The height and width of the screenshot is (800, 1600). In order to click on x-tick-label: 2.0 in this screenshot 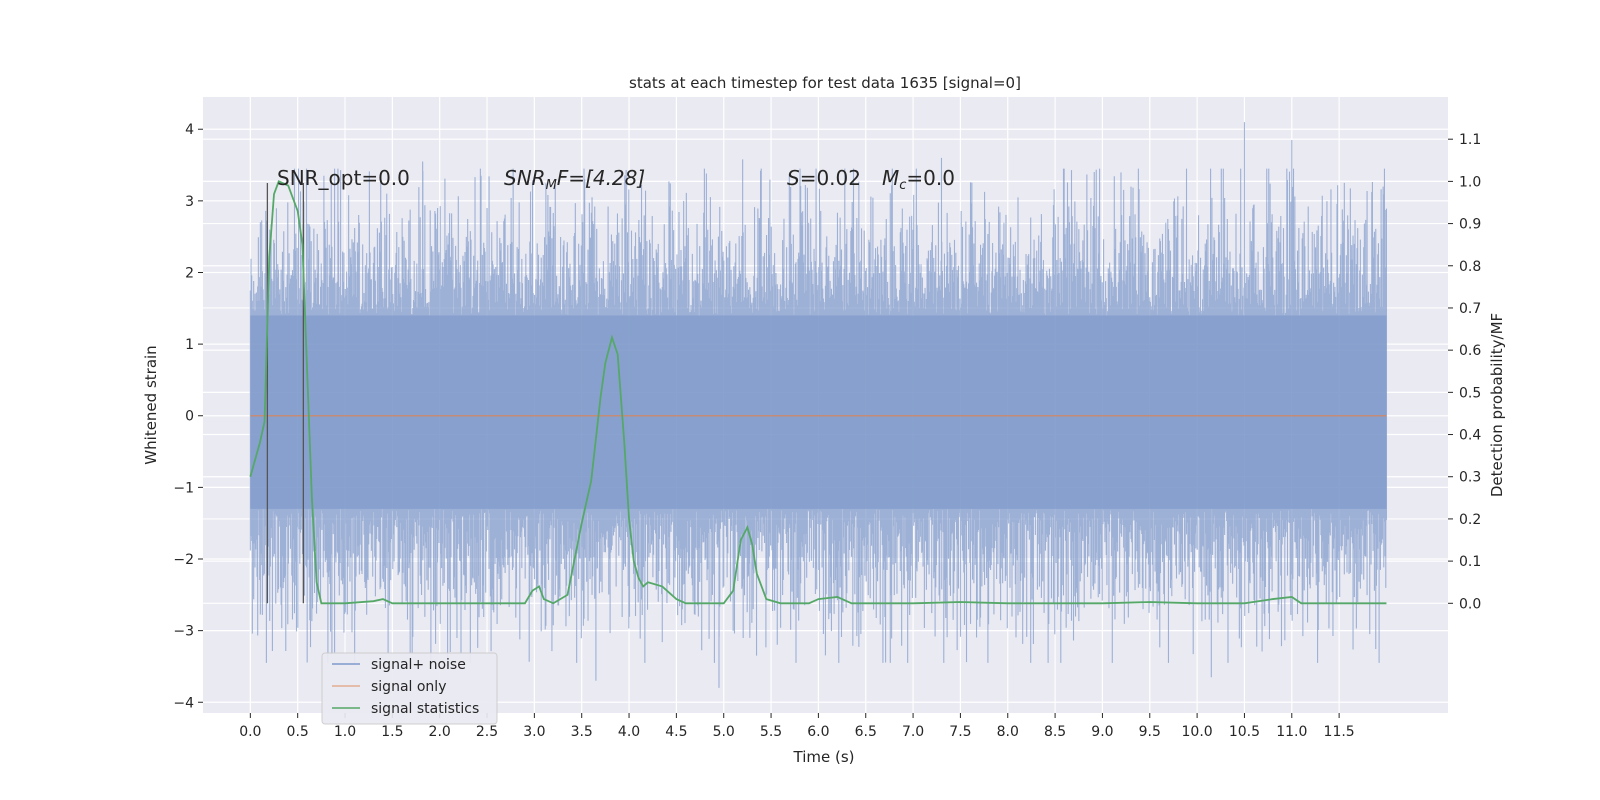, I will do `click(440, 732)`.